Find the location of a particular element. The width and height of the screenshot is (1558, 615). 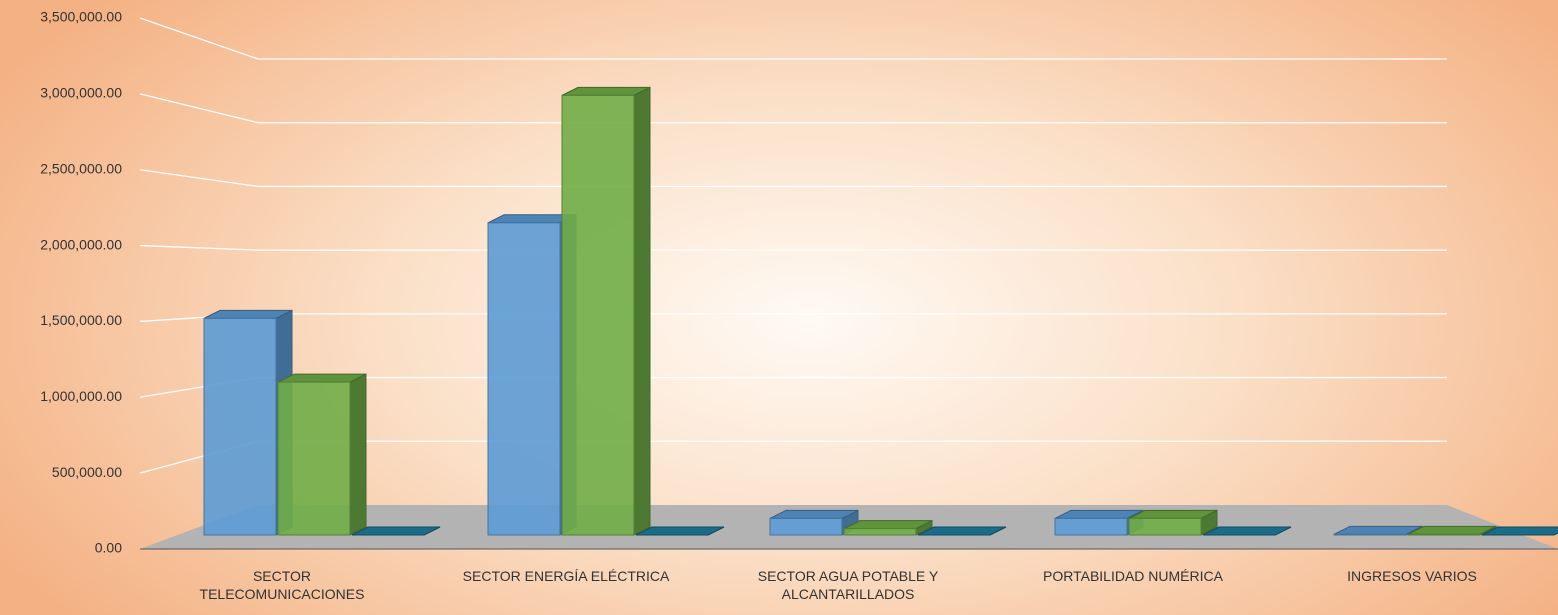

x-tick-label: INGRESOS VARIOS is located at coordinates (1412, 576).